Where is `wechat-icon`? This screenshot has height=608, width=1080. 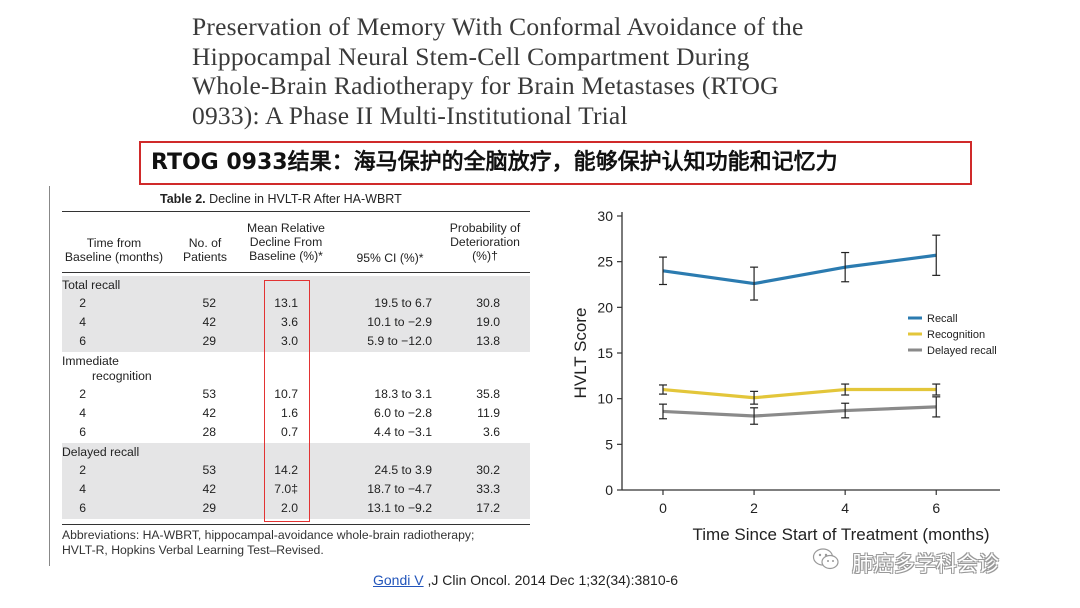 wechat-icon is located at coordinates (825, 559).